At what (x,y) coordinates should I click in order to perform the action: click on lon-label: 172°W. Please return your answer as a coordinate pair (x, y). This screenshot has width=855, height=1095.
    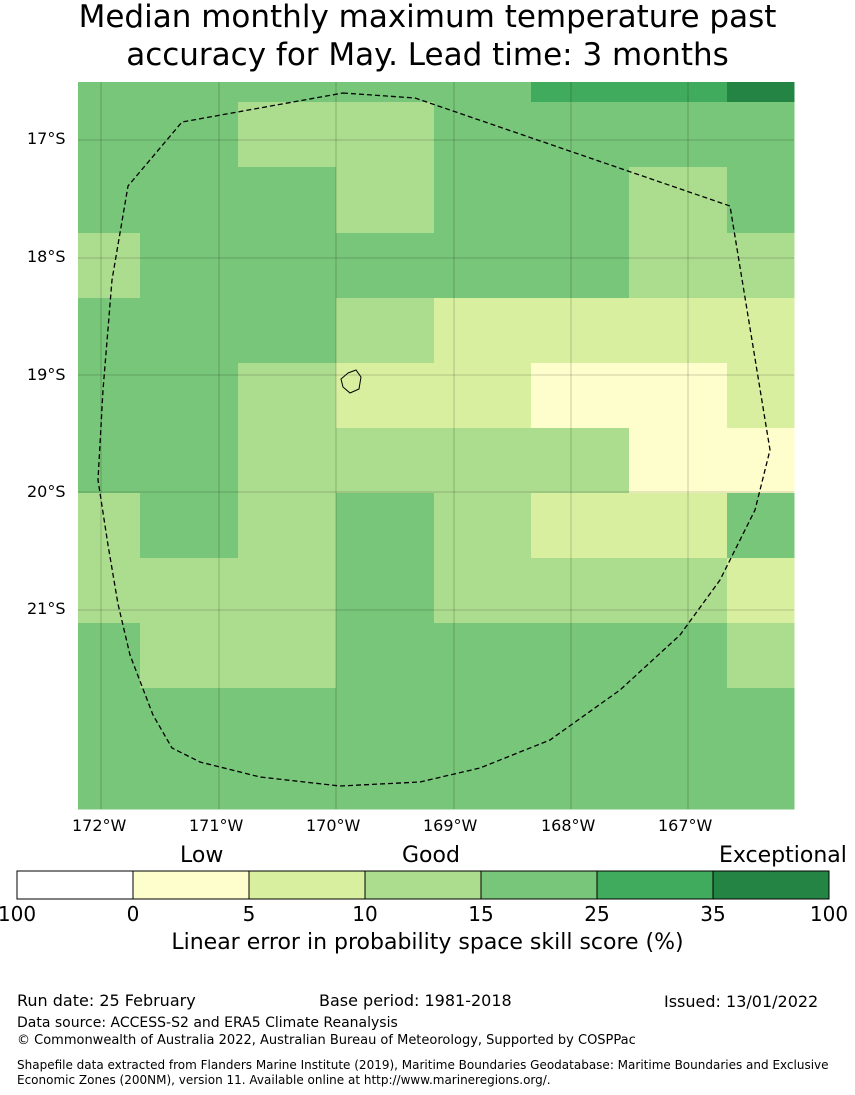
    Looking at the image, I should click on (99, 825).